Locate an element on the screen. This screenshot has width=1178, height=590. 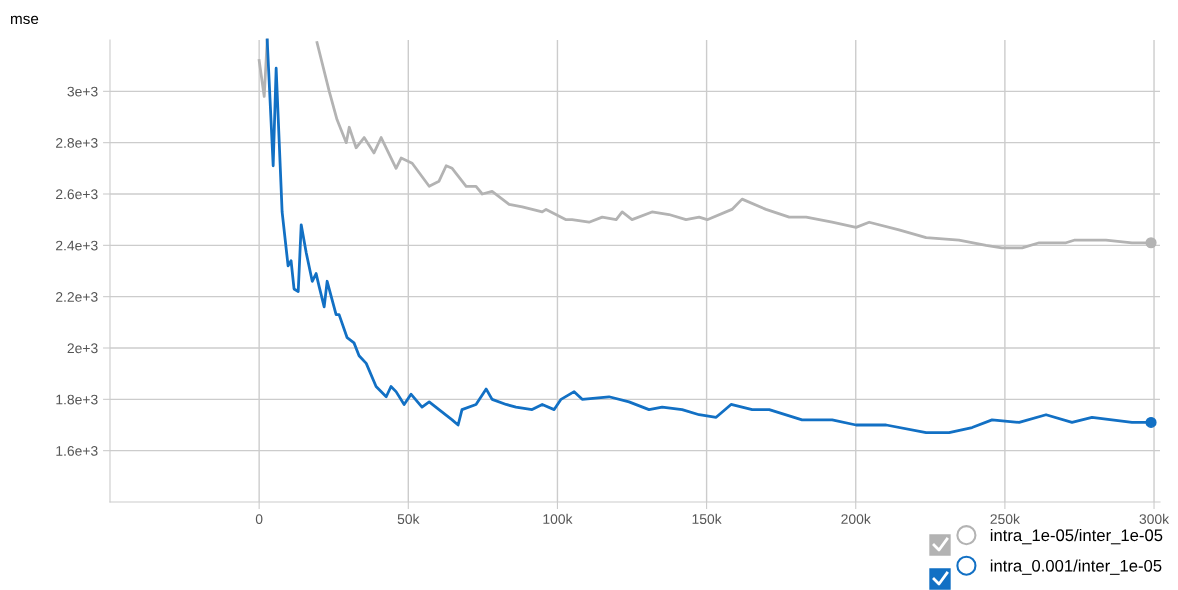
x-tick-label: 100k is located at coordinates (558, 519).